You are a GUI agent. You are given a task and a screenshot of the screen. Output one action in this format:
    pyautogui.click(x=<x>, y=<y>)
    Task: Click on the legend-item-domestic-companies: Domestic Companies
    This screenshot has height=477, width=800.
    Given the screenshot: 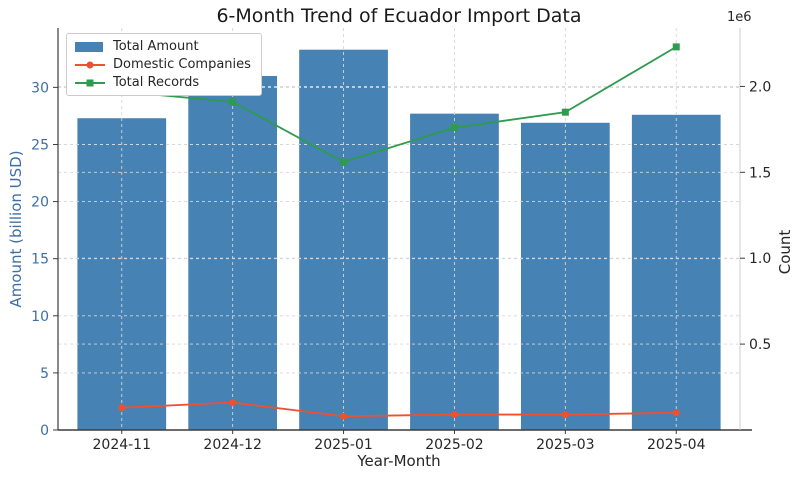 What is the action you would take?
    pyautogui.click(x=163, y=64)
    